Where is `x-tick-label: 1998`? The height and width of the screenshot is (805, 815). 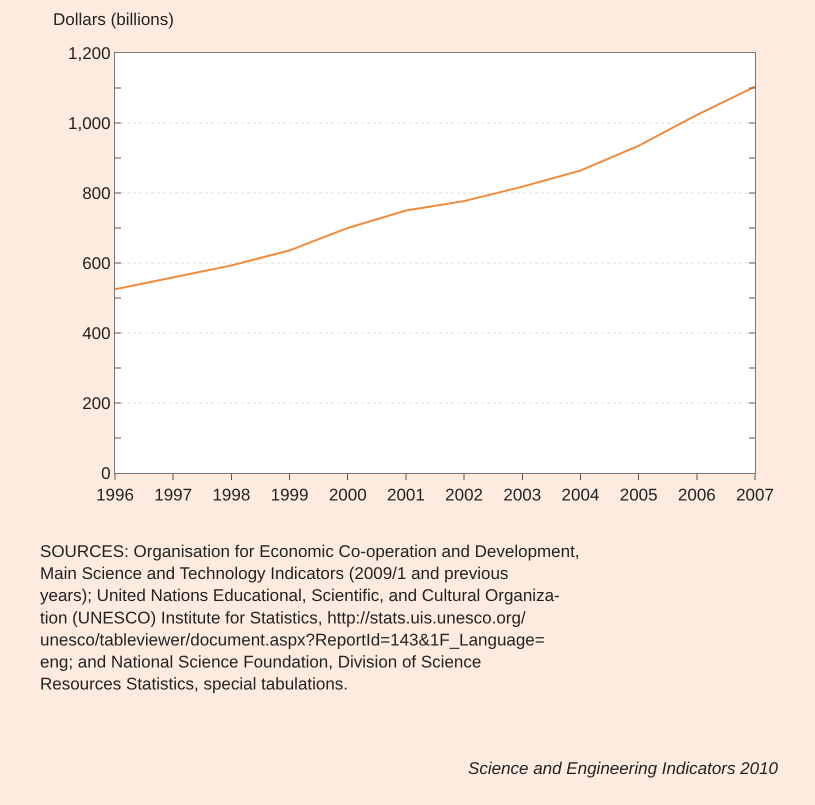 x-tick-label: 1998 is located at coordinates (231, 494).